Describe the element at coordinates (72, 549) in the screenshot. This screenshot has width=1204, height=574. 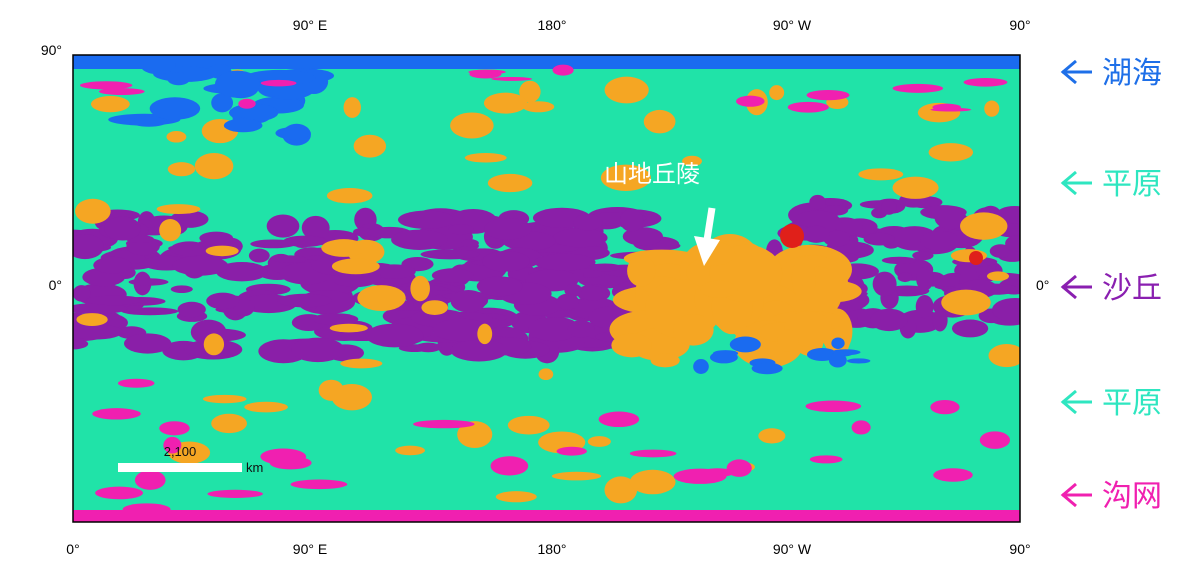
I see `bottom-label: 0°` at that location.